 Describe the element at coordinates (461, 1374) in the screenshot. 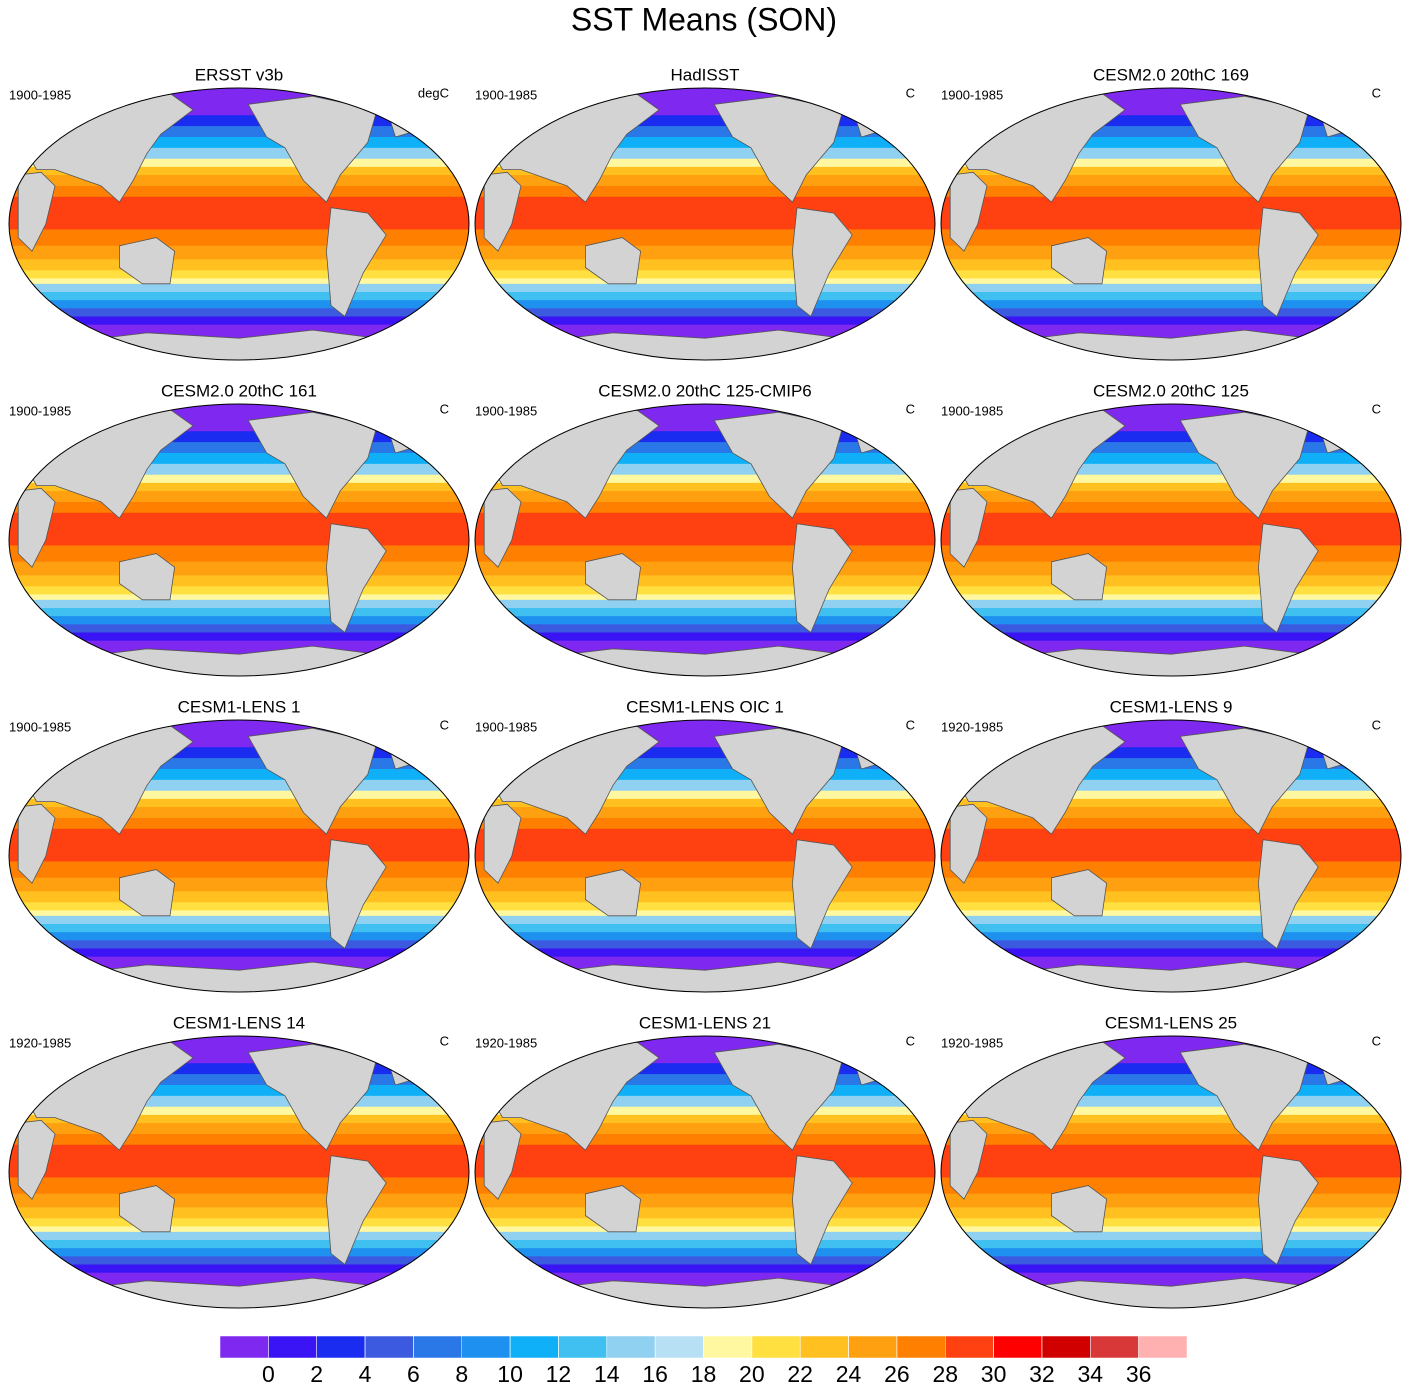

I see `colorbar-label: 8` at that location.